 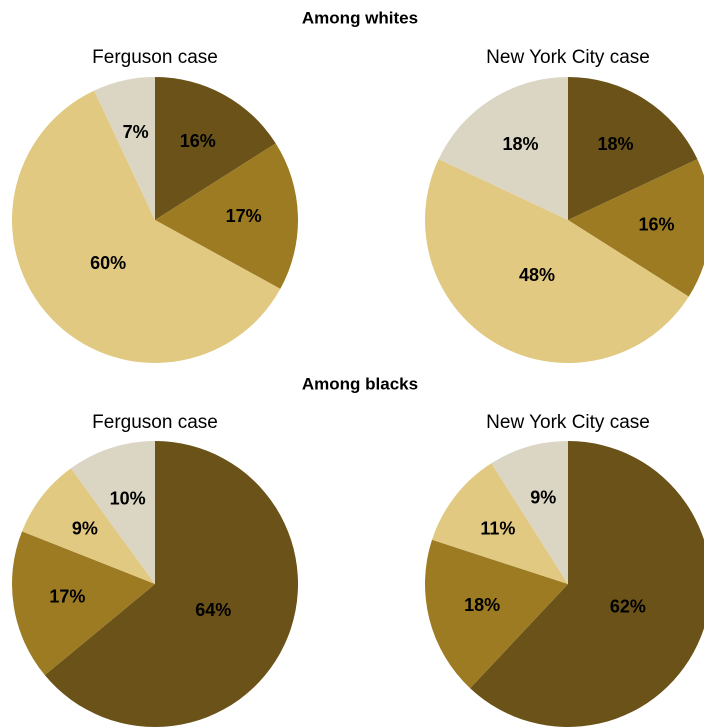 What do you see at coordinates (497, 528) in the screenshot?
I see `data-label: 11%` at bounding box center [497, 528].